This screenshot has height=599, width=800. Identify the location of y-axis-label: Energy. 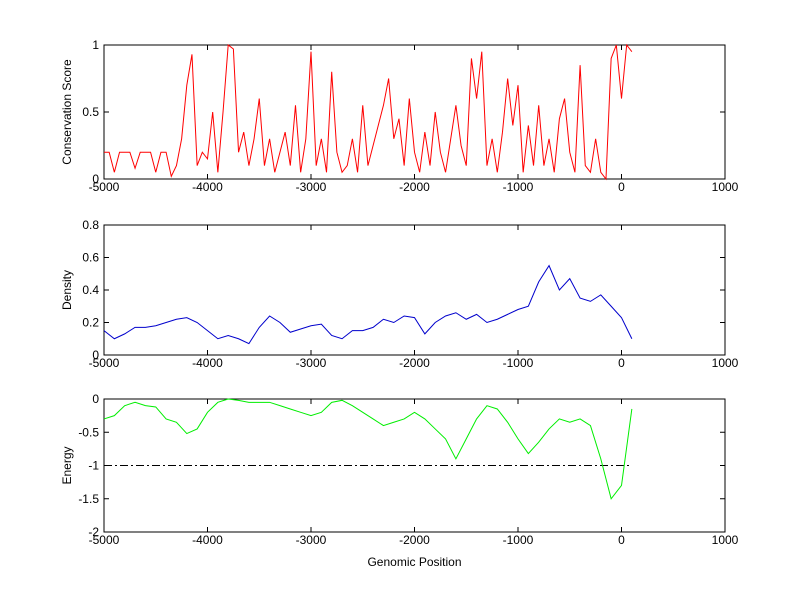
(67, 465).